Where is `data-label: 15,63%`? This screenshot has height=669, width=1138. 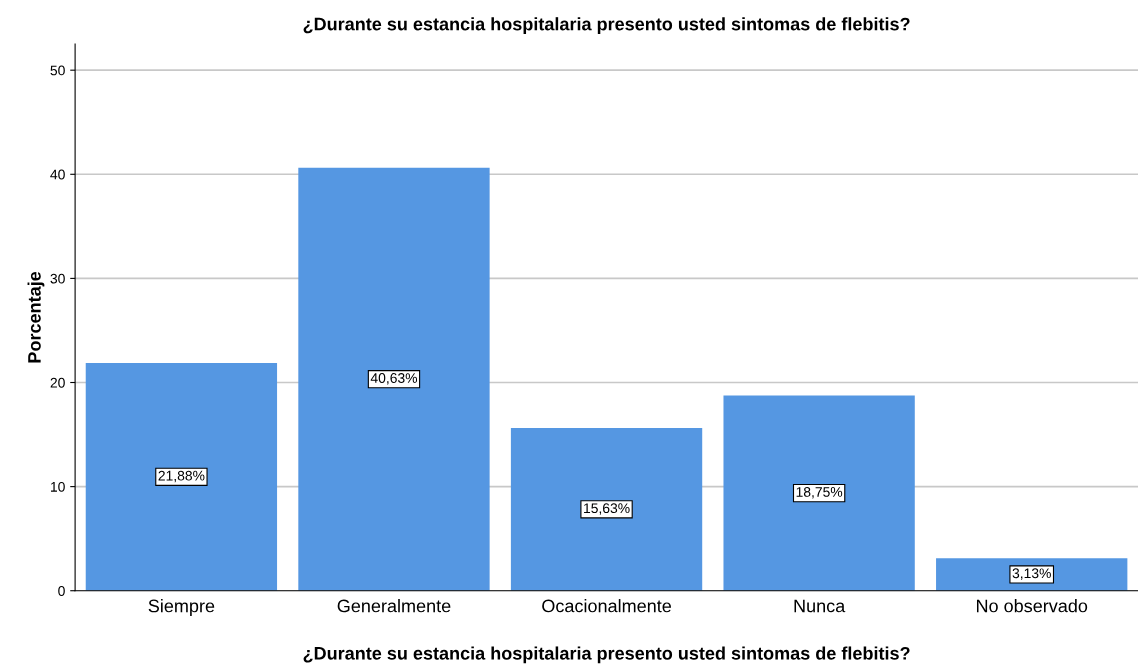 data-label: 15,63% is located at coordinates (607, 509).